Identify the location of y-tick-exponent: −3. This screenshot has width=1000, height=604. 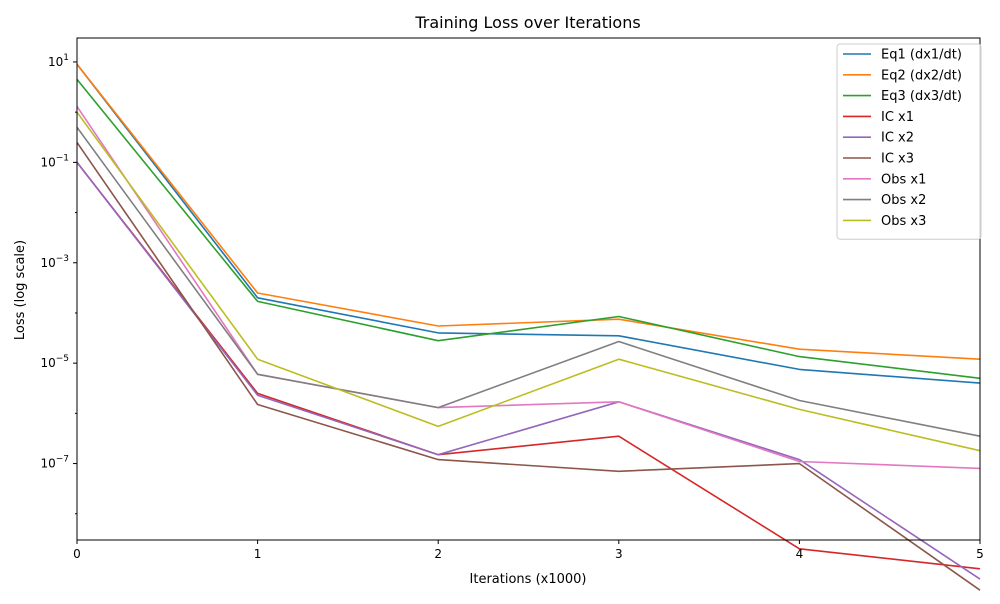
(62, 259).